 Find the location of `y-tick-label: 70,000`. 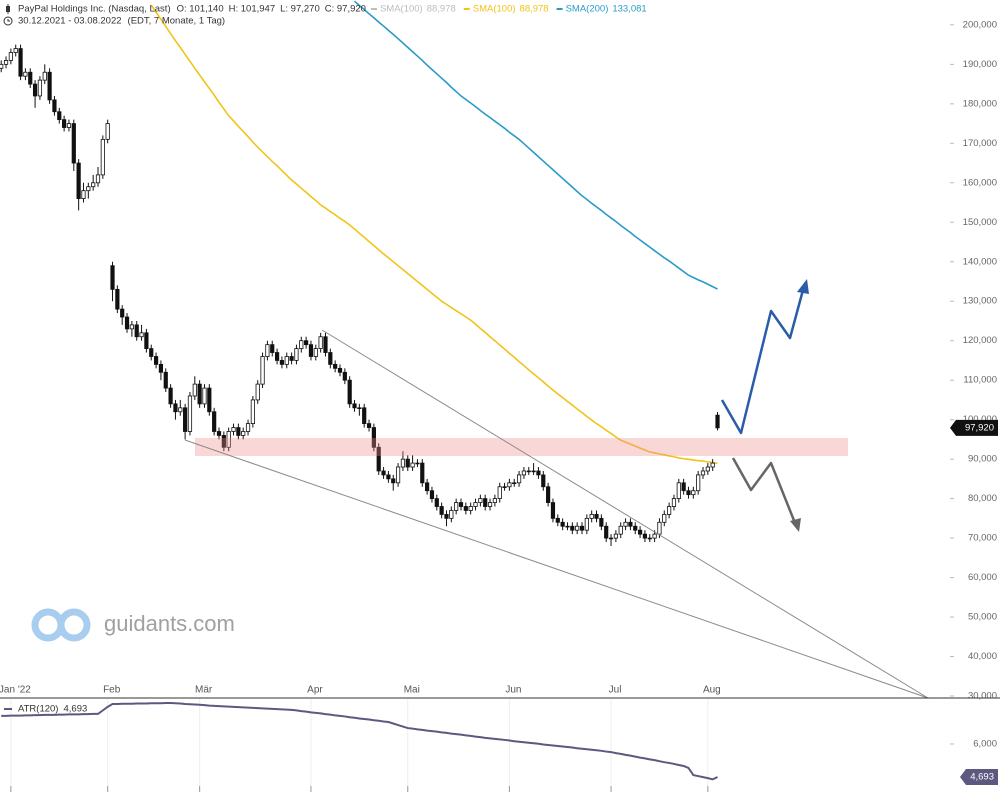

y-tick-label: 70,000 is located at coordinates (982, 538).